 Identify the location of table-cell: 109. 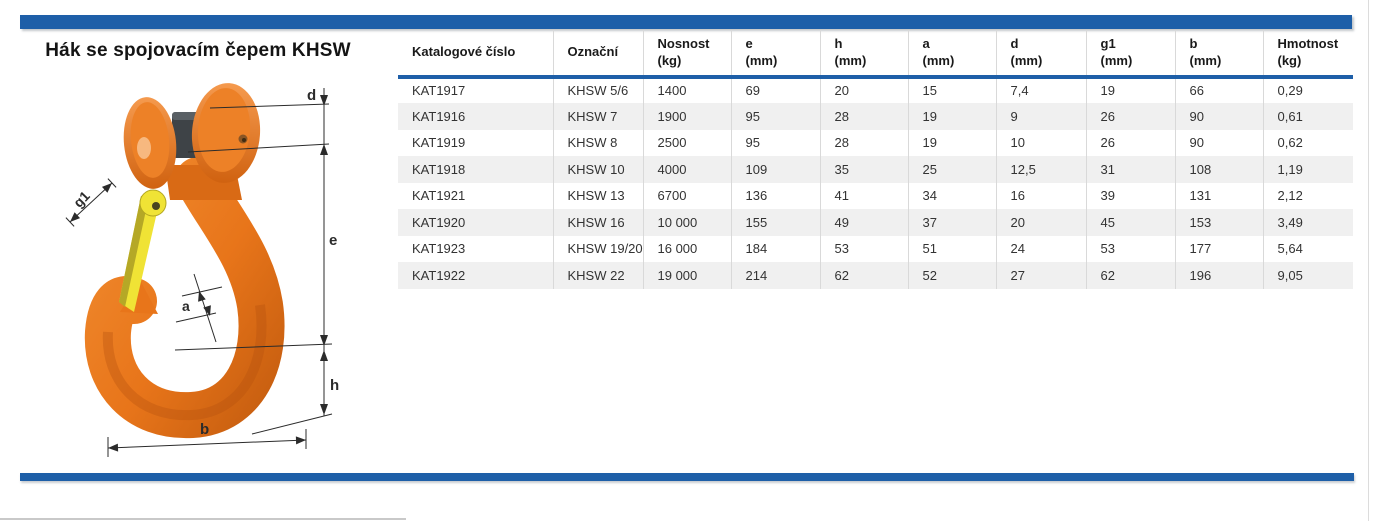
(775, 169).